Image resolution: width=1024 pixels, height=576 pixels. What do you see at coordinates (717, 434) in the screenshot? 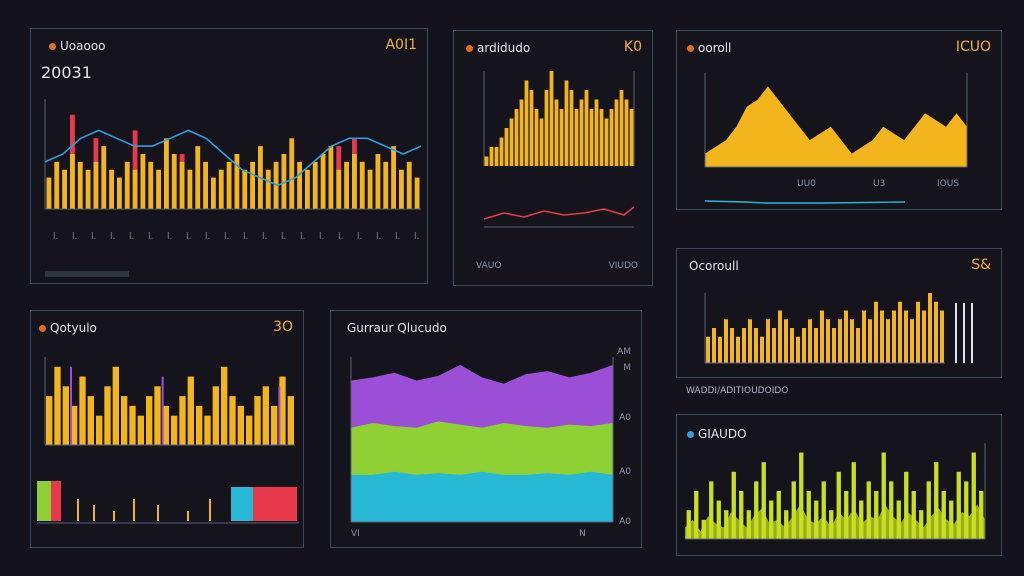
I see `panel-title: GIAUDO` at bounding box center [717, 434].